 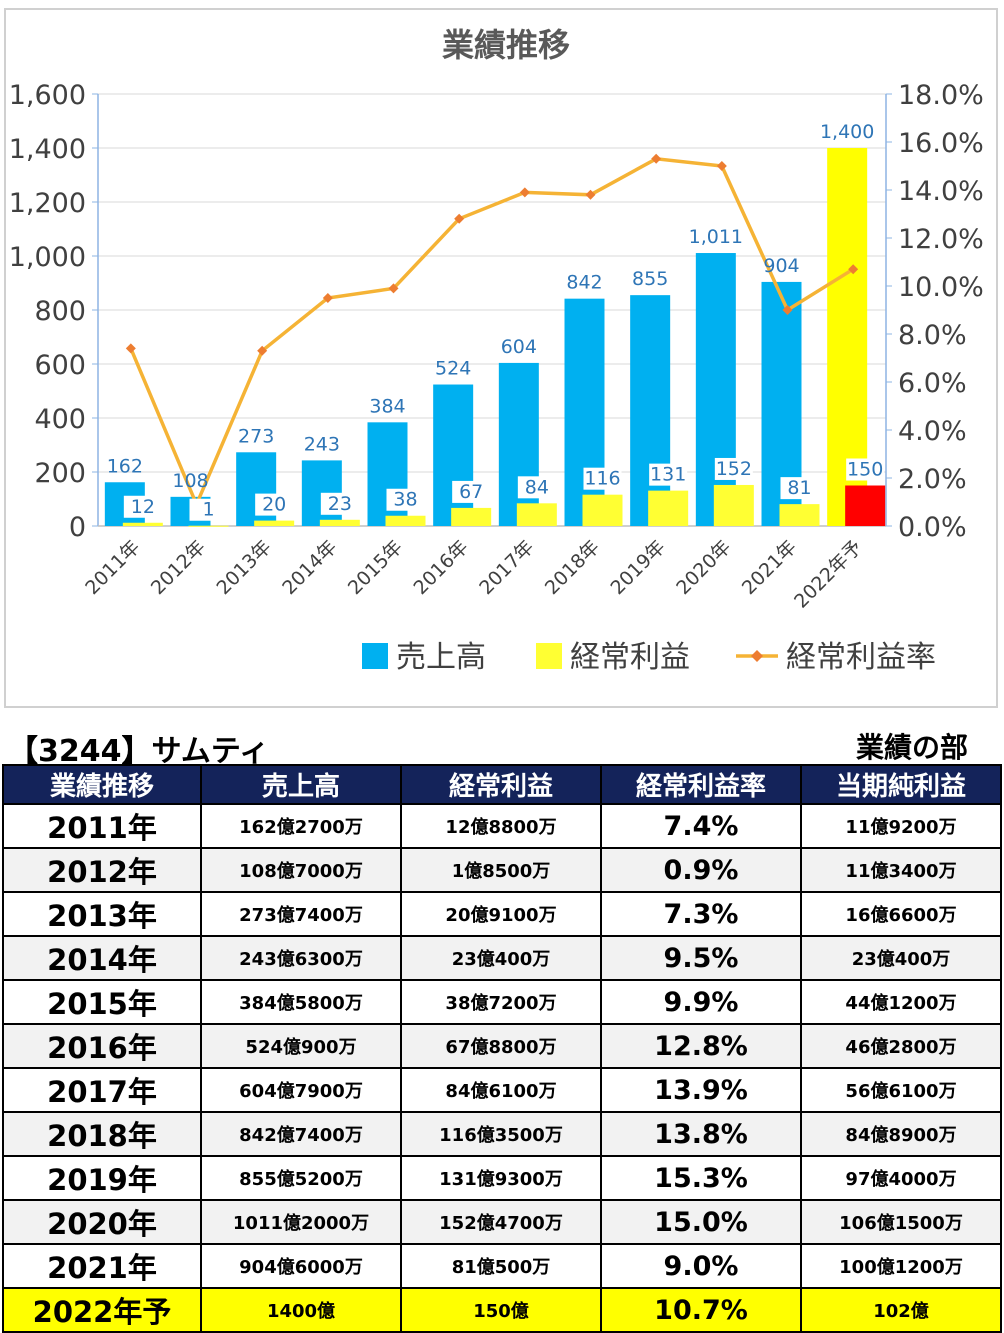 I want to click on cell-year: 2022年予, so click(x=102, y=1310).